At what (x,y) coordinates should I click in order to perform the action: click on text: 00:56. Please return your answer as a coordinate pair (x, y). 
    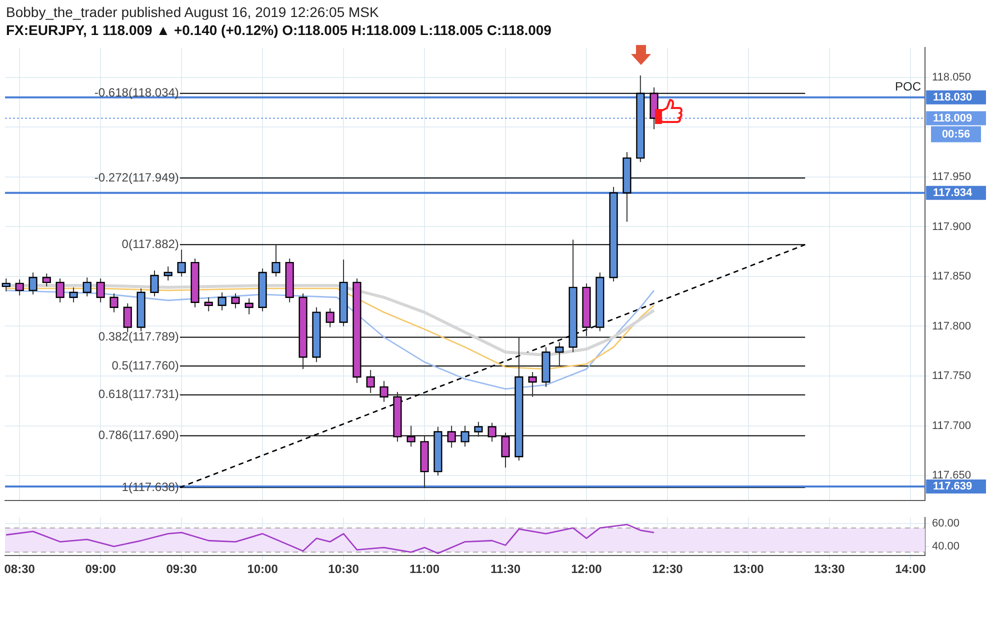
    Looking at the image, I should click on (956, 134).